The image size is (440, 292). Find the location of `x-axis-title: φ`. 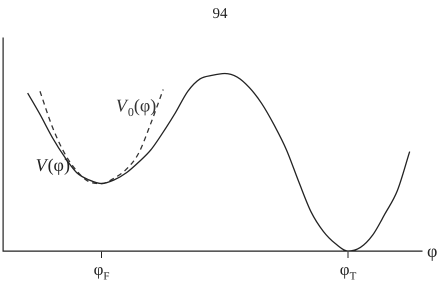

x-axis-title: φ is located at coordinates (432, 251).